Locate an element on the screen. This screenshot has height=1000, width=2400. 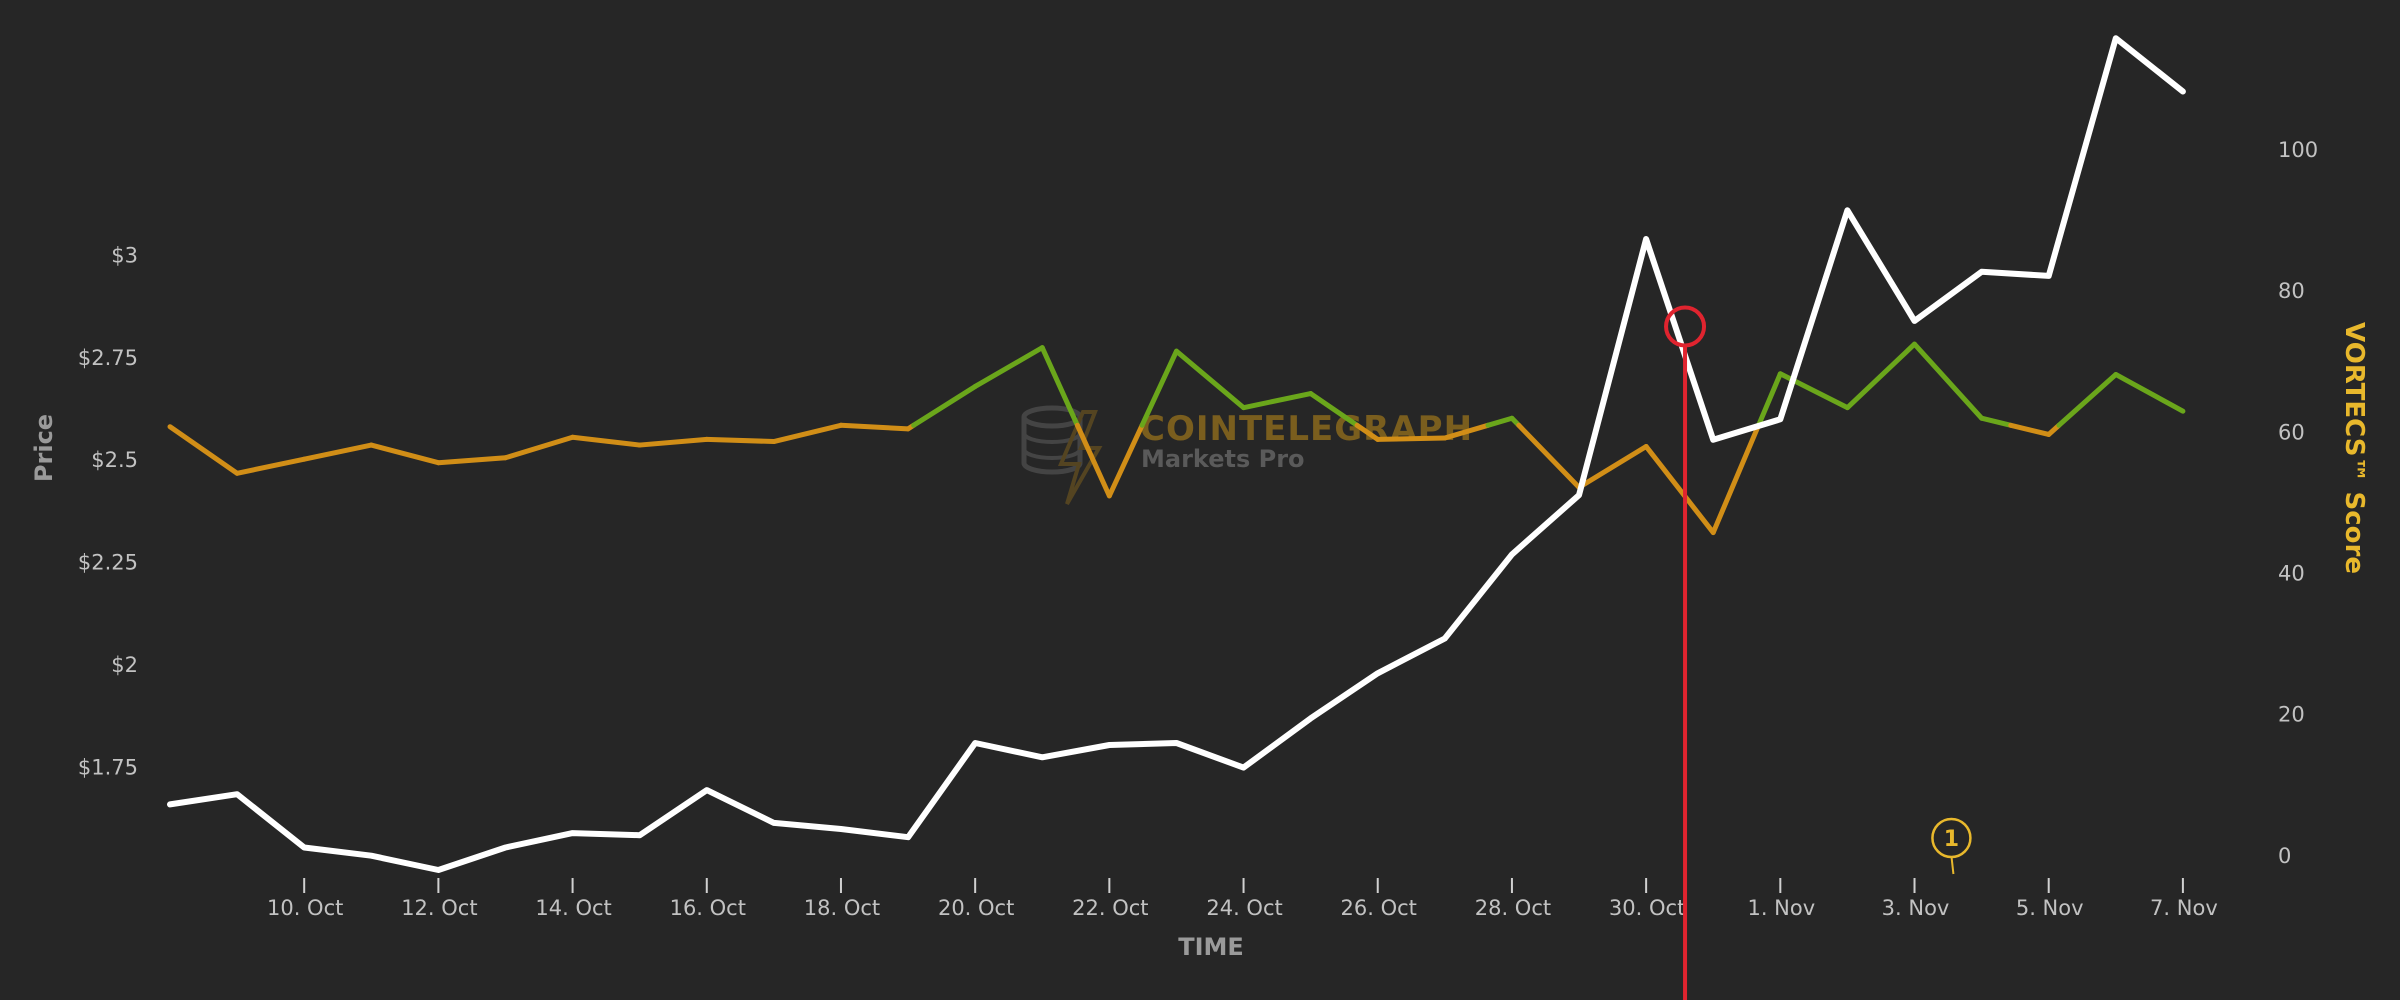
x-tick-label-11: 1. Nov is located at coordinates (1781, 908).